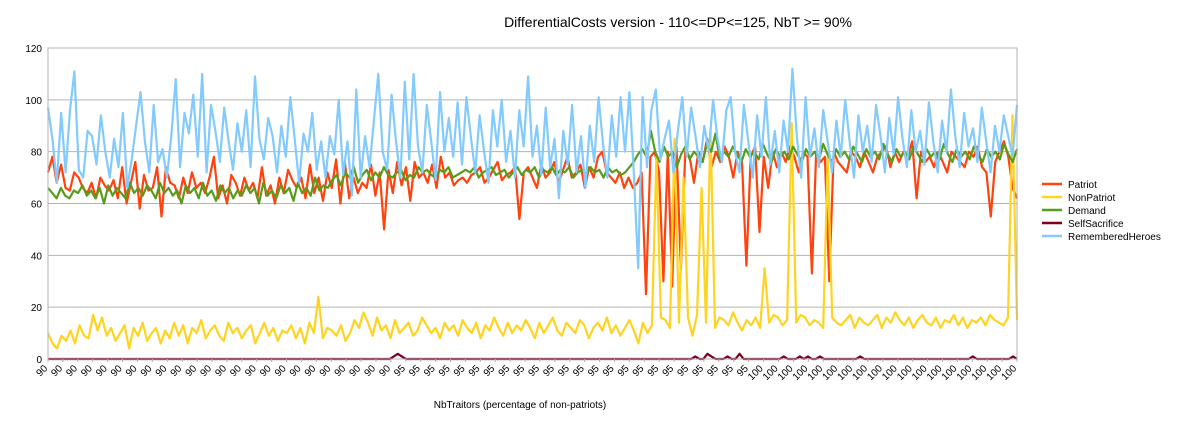  I want to click on y-tick-label: 100, so click(33, 101).